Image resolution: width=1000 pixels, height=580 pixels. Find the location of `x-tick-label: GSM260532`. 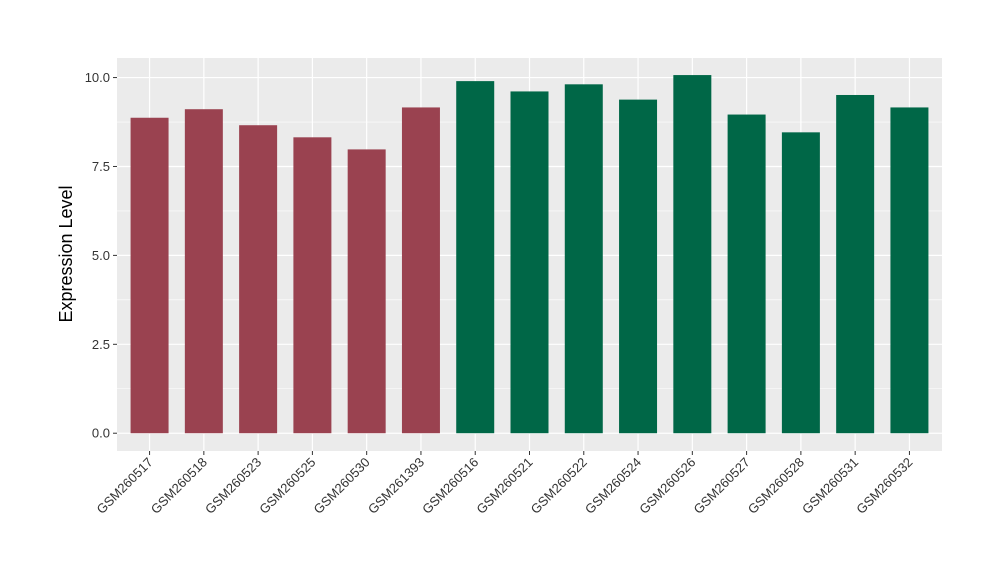

x-tick-label: GSM260532 is located at coordinates (884, 486).